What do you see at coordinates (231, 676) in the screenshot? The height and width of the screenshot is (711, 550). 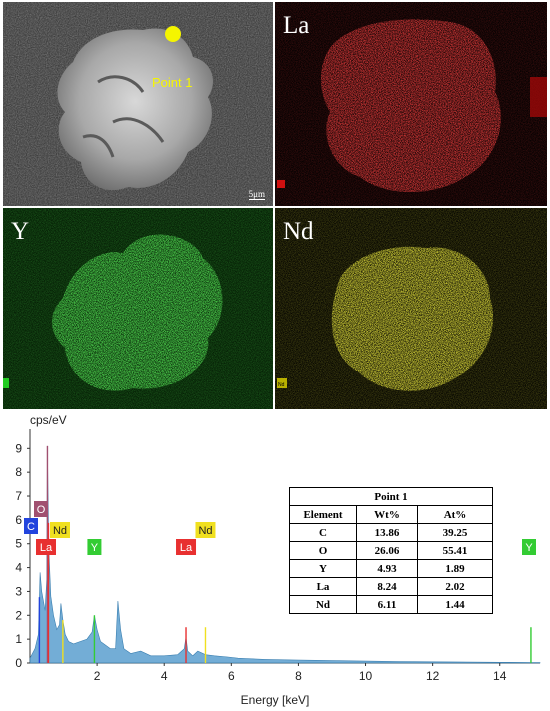 I see `x-tick-label: 6` at bounding box center [231, 676].